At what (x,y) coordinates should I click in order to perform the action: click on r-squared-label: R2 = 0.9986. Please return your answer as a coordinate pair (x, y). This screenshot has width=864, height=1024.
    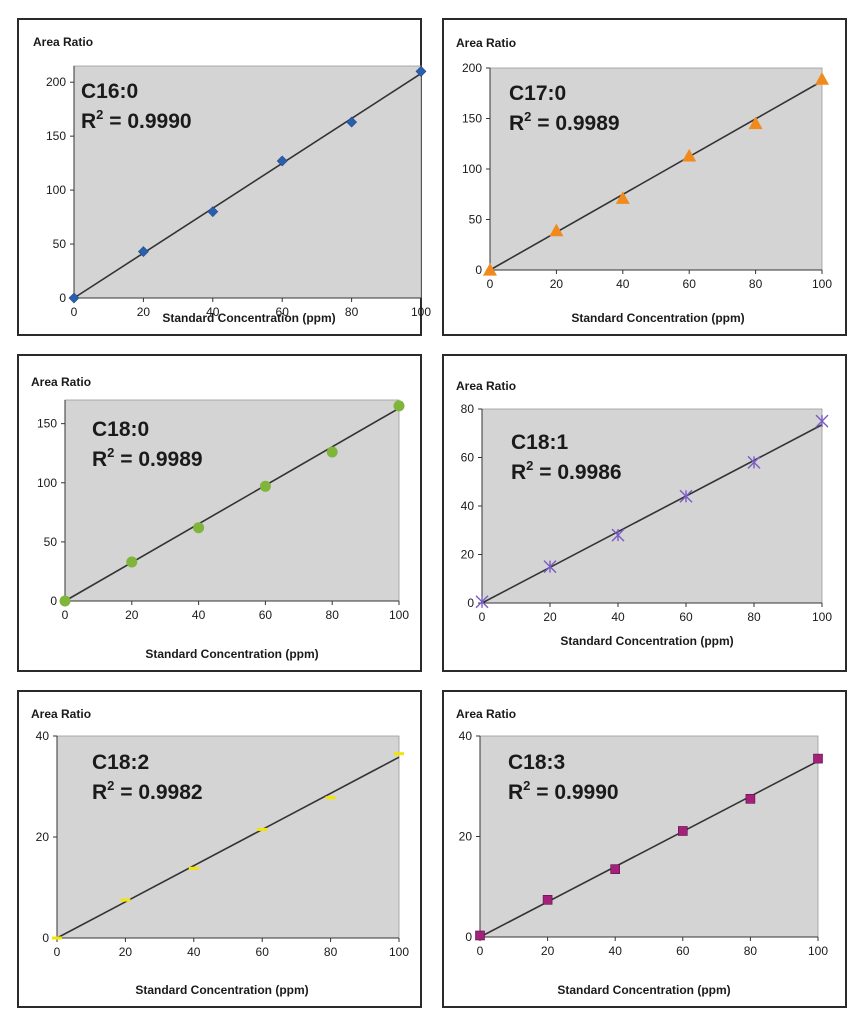
    Looking at the image, I should click on (566, 471).